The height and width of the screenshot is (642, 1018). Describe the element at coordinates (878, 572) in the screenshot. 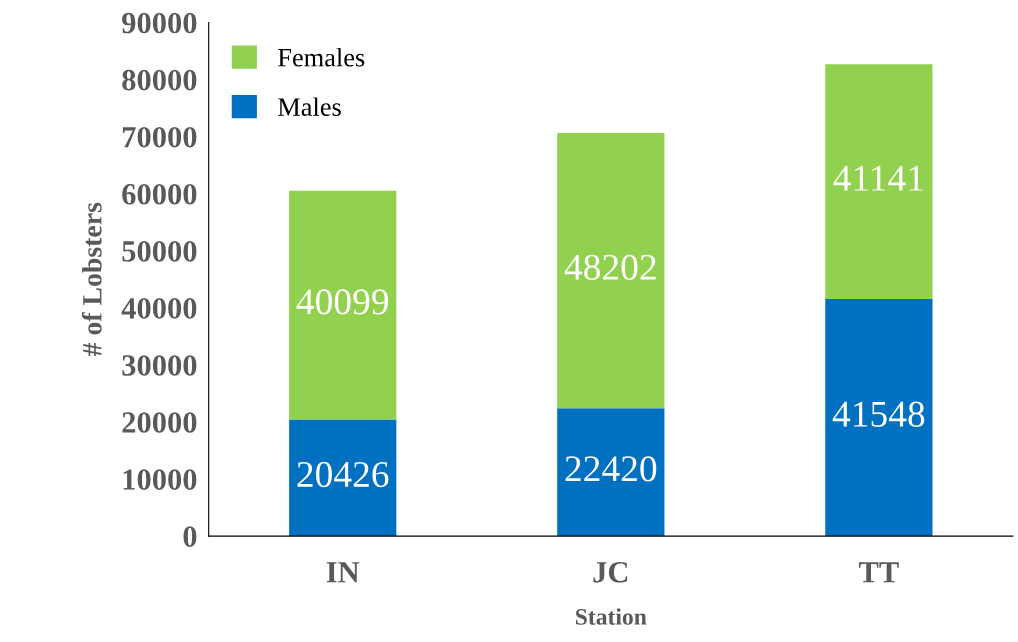

I see `x-tick-label: TT` at that location.